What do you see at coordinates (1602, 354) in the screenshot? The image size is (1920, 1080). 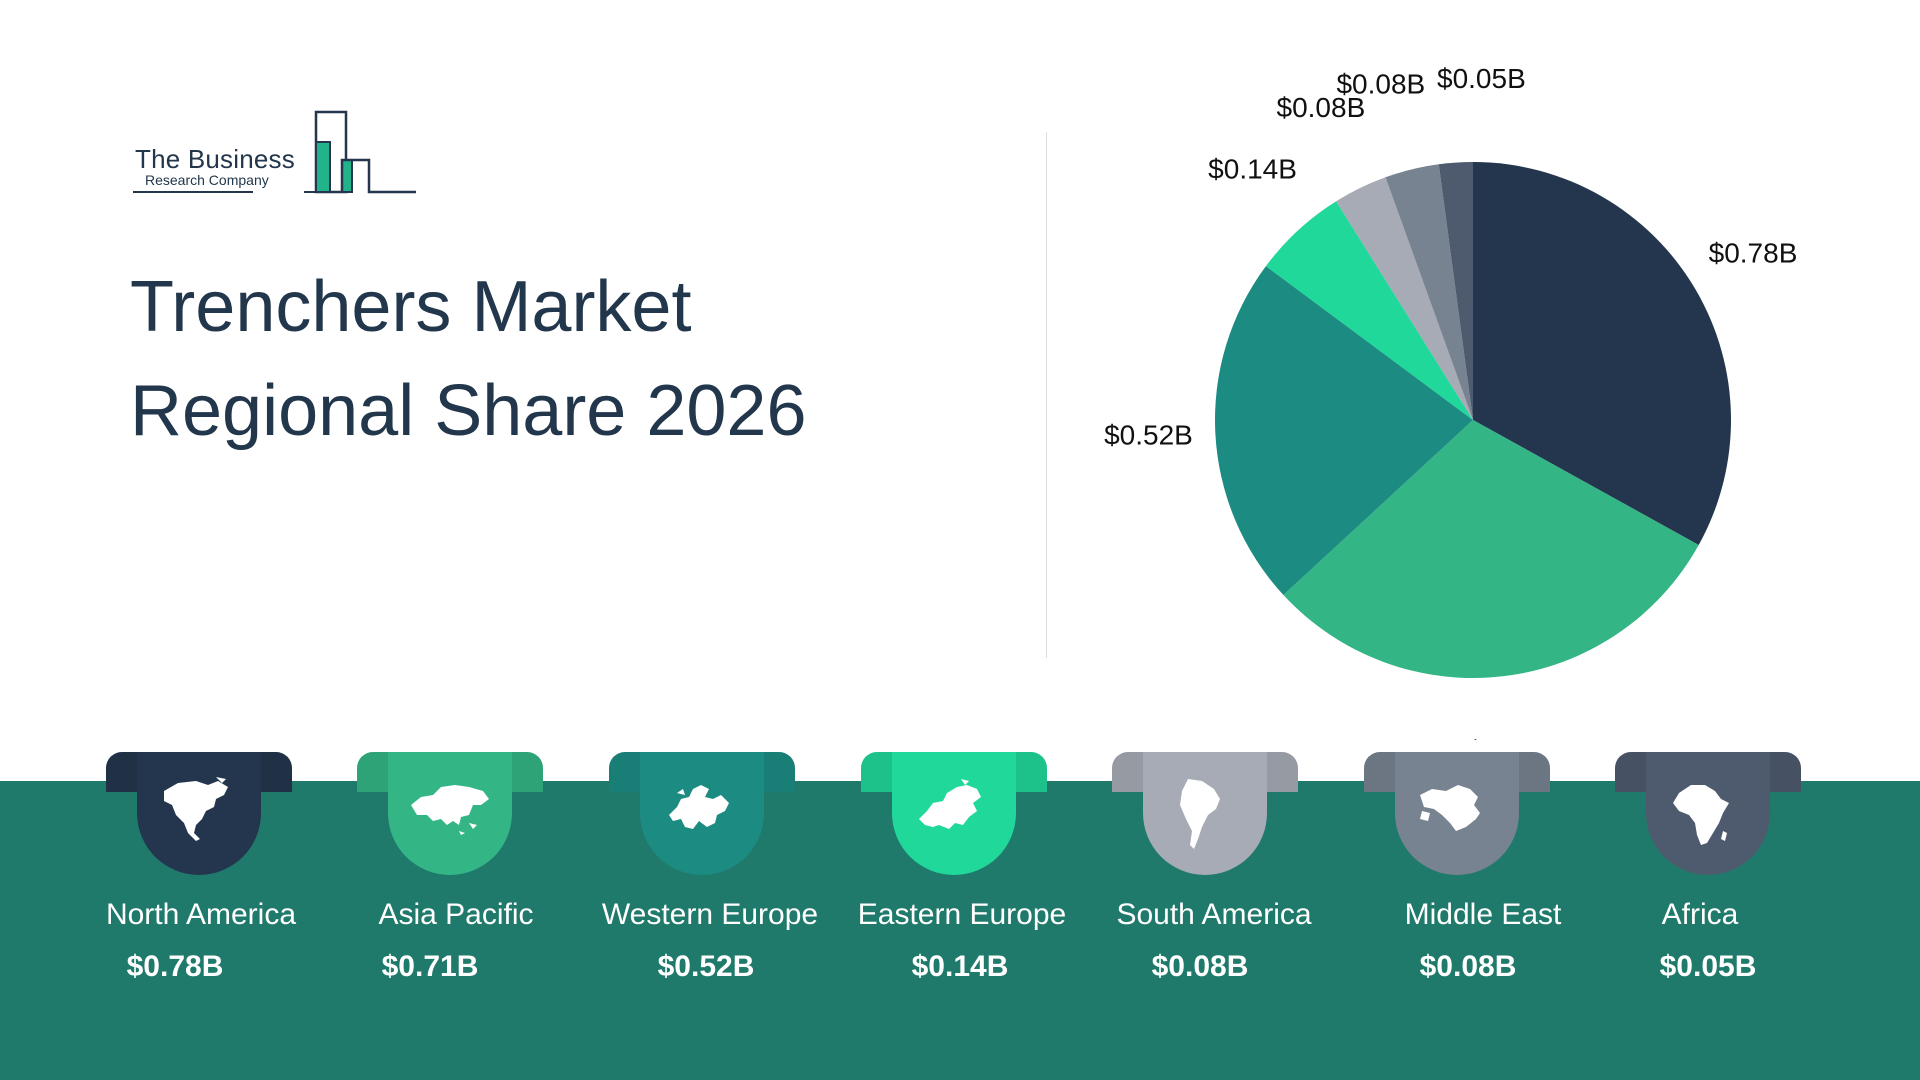 I see `pie-slice-north-america` at bounding box center [1602, 354].